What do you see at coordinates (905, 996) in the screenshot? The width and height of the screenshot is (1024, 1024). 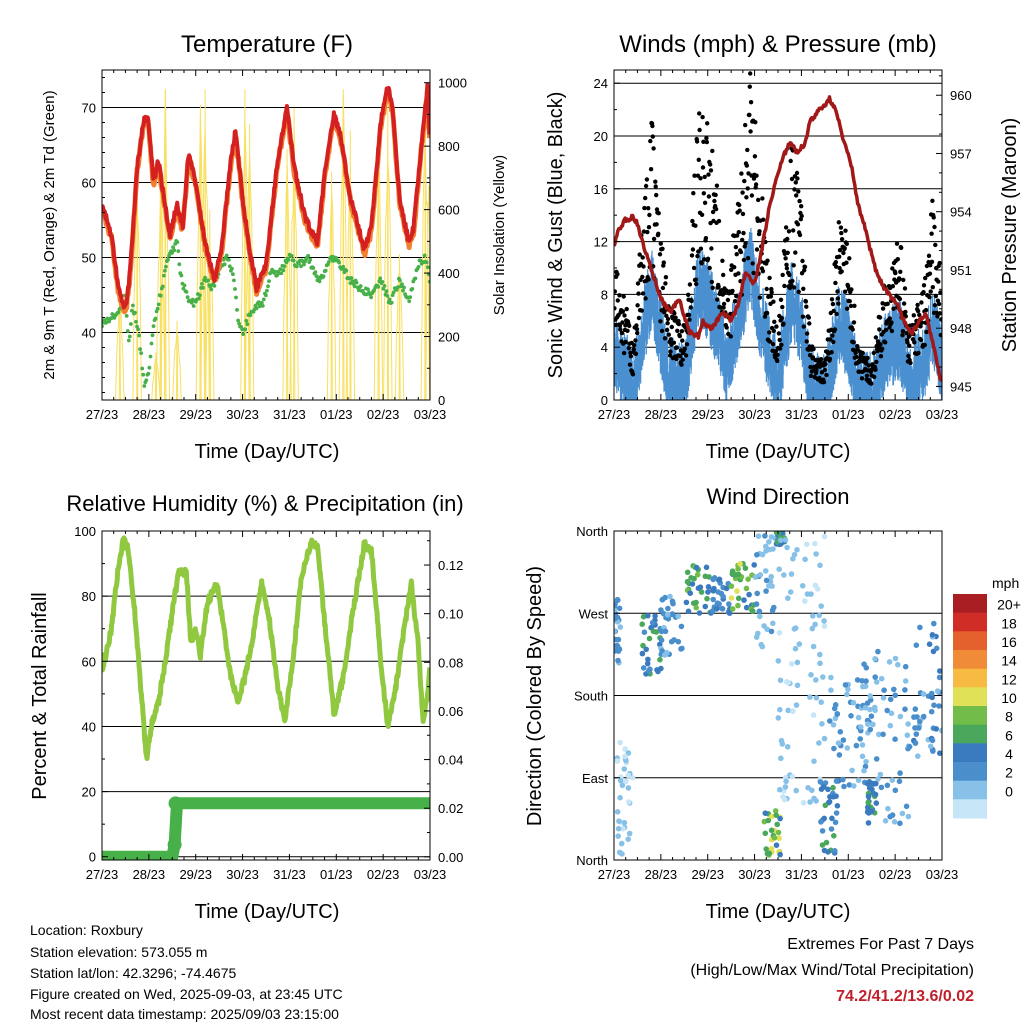 I see `extremes-values: 74.2/41.2/13.6/0.02` at bounding box center [905, 996].